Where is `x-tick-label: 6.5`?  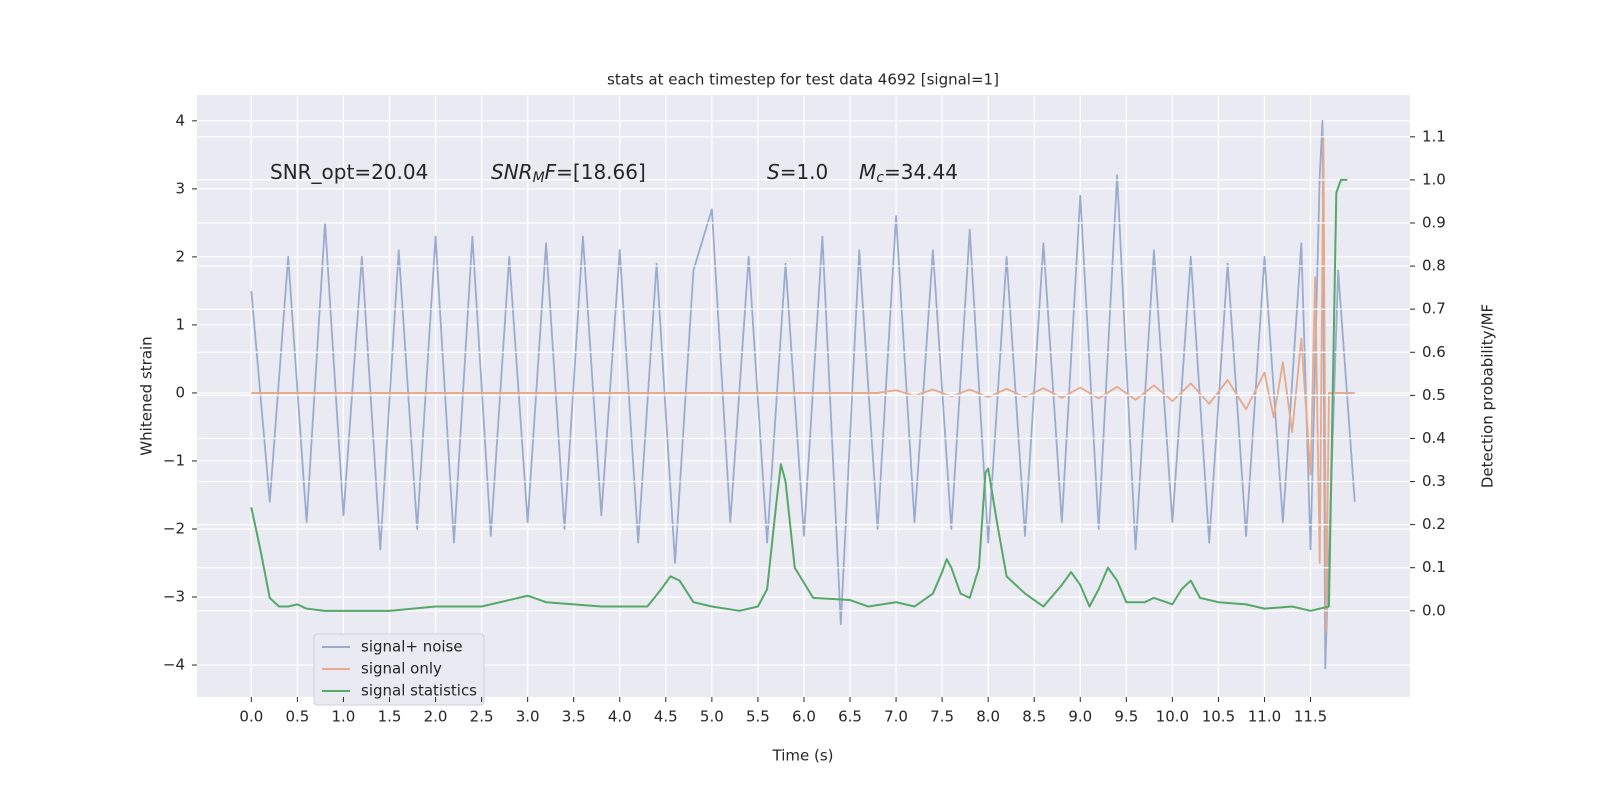 x-tick-label: 6.5 is located at coordinates (850, 717).